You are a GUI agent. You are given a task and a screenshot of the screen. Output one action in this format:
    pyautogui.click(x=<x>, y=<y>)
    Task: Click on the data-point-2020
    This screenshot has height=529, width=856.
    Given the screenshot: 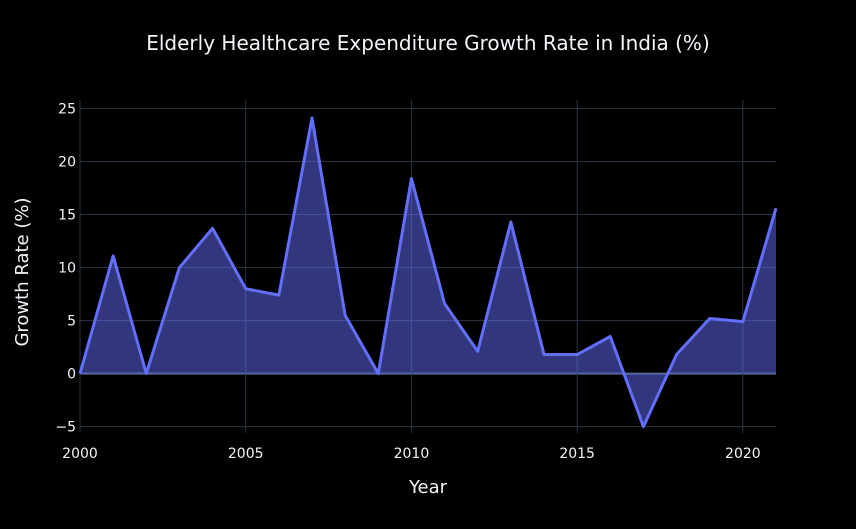 What is the action you would take?
    pyautogui.click(x=743, y=322)
    